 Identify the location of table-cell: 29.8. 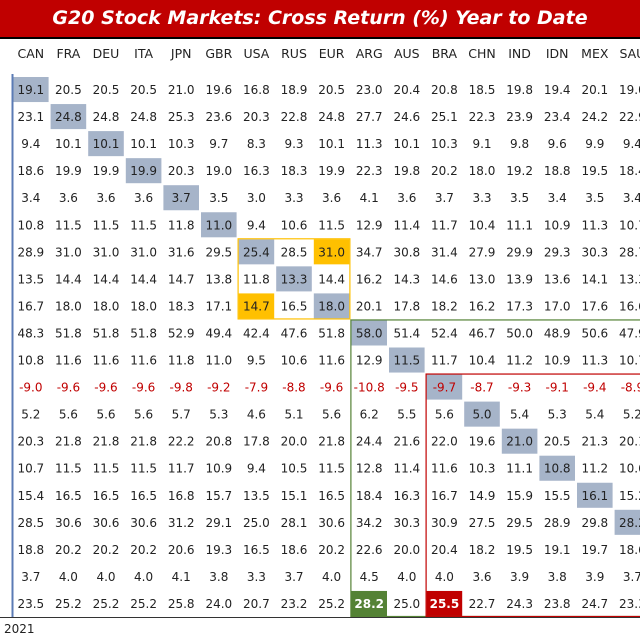
(594, 523).